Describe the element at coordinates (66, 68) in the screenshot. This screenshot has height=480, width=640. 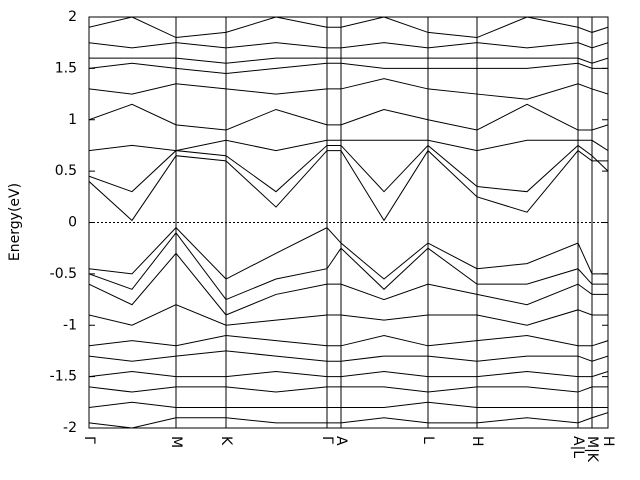
I see `y-tick-label: 1.5` at that location.